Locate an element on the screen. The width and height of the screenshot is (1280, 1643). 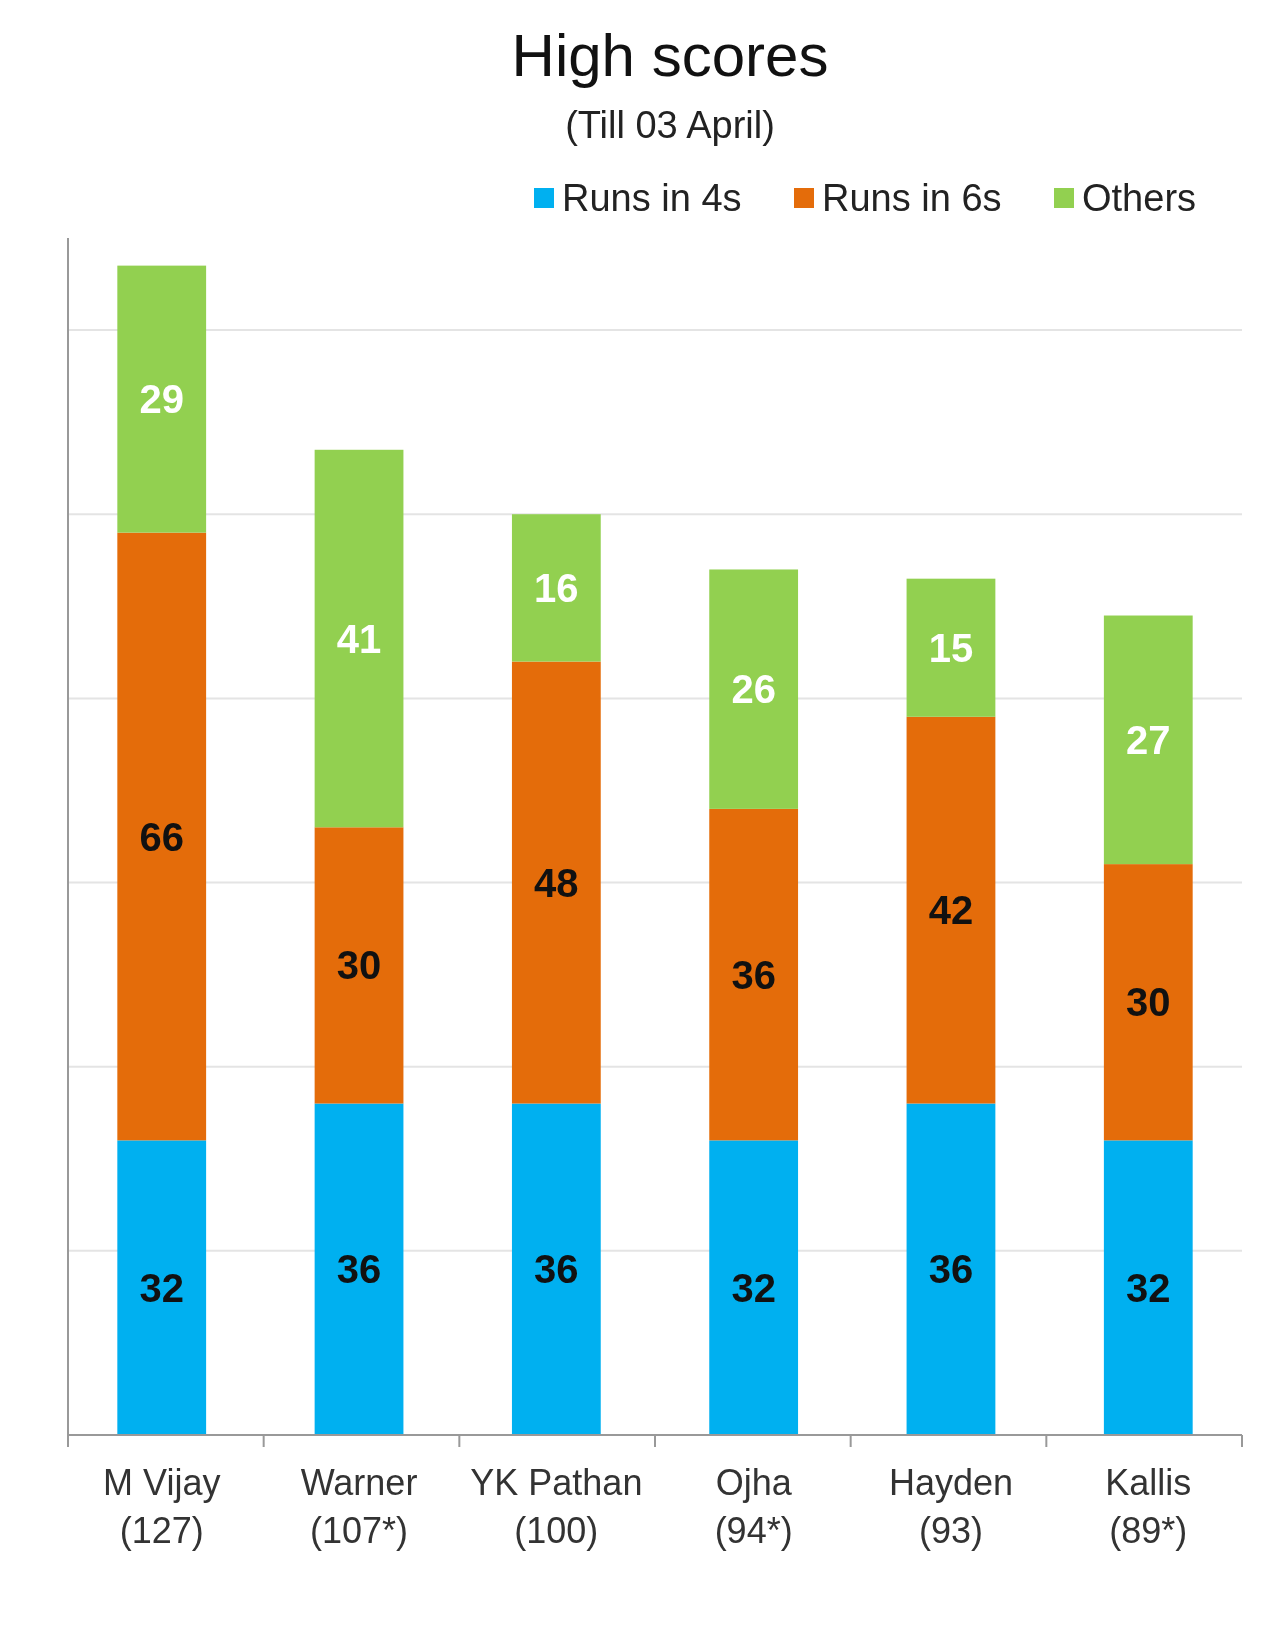
data-label: 66 is located at coordinates (161, 836).